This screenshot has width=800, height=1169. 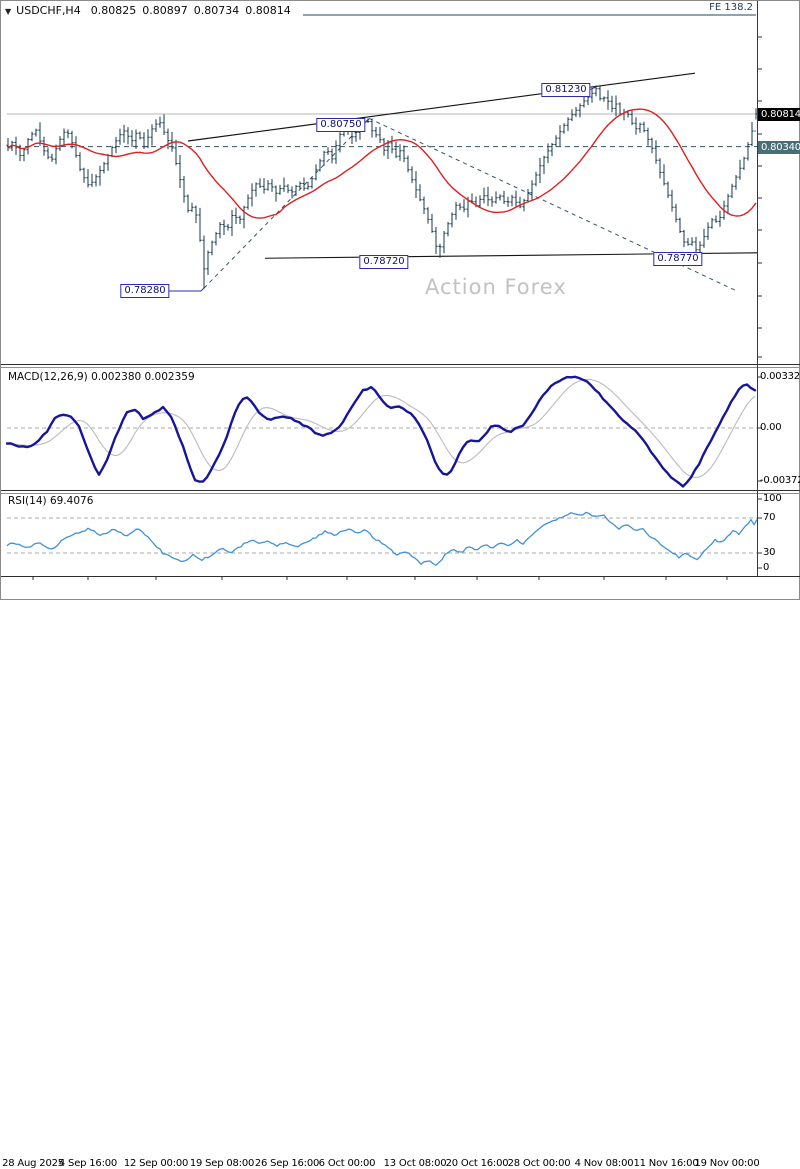 What do you see at coordinates (769, 552) in the screenshot?
I see `rsi-tick-label: 30` at bounding box center [769, 552].